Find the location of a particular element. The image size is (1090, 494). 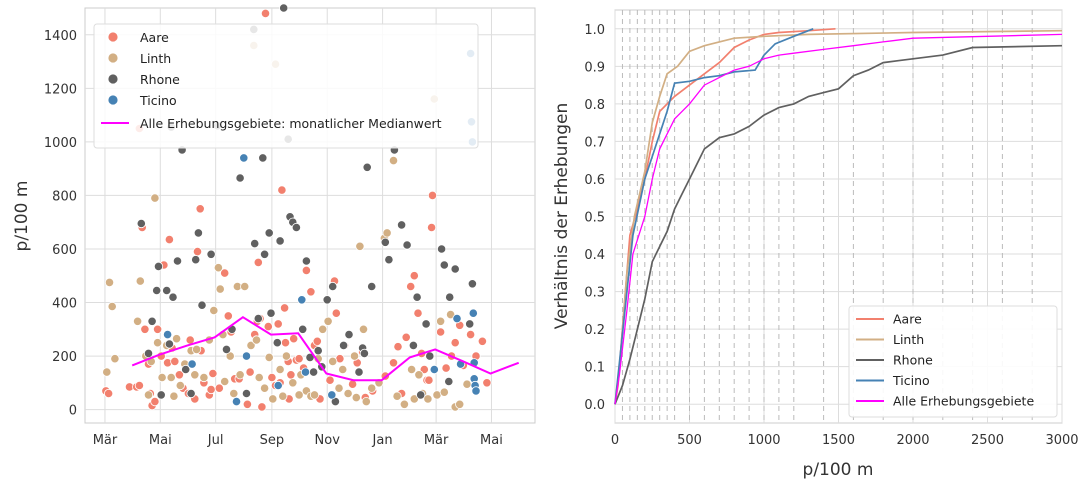

scatter-x-tick-label: Mär is located at coordinates (436, 440).